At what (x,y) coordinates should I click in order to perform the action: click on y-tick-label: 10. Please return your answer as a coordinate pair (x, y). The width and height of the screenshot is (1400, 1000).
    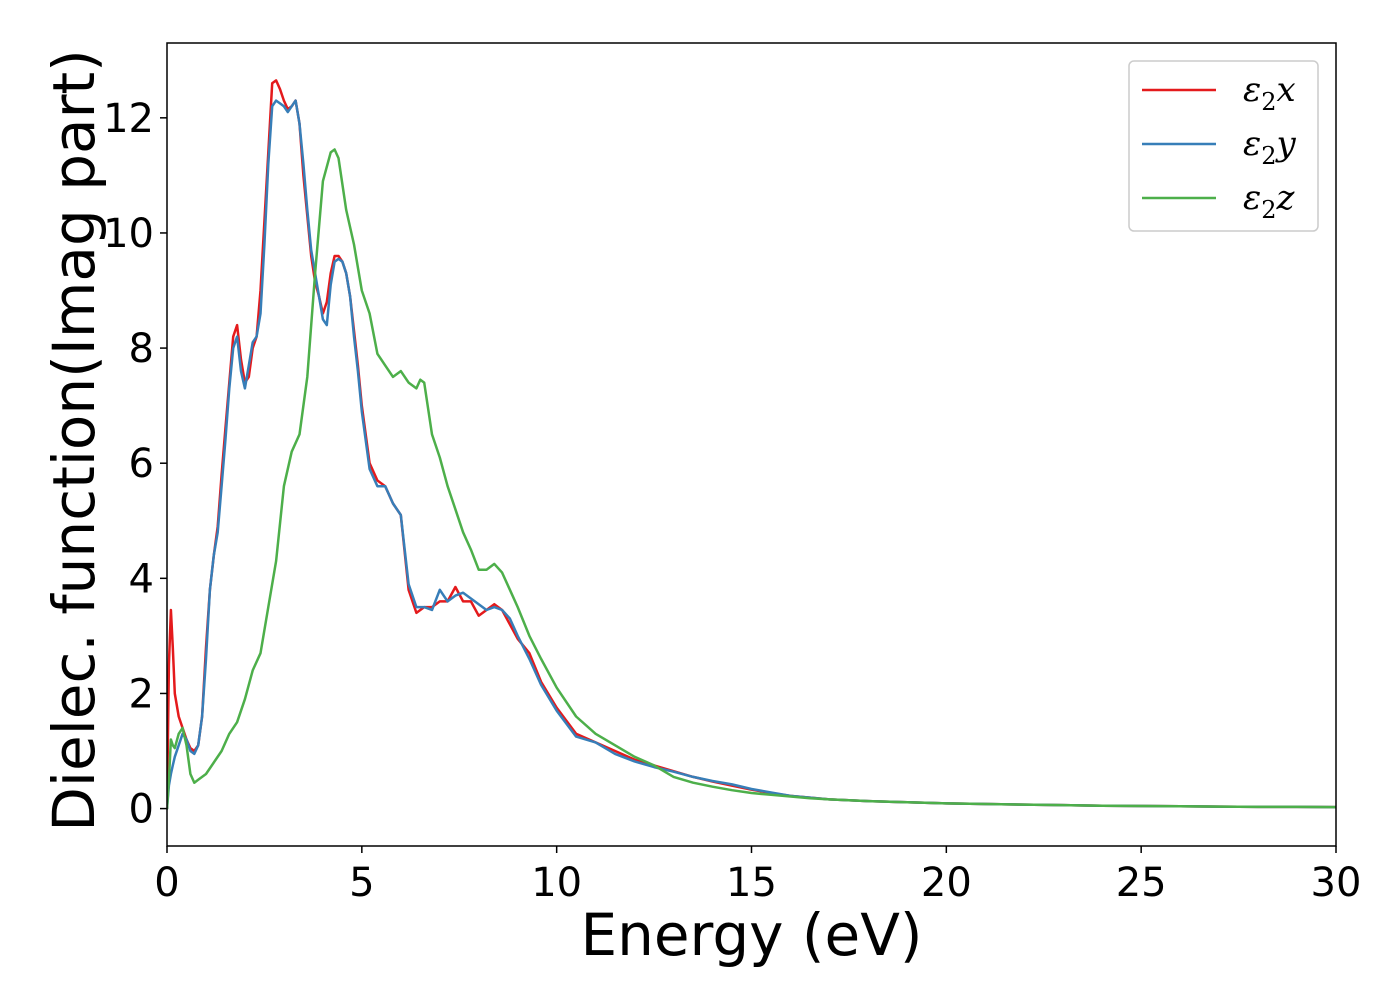
    Looking at the image, I should click on (128, 234).